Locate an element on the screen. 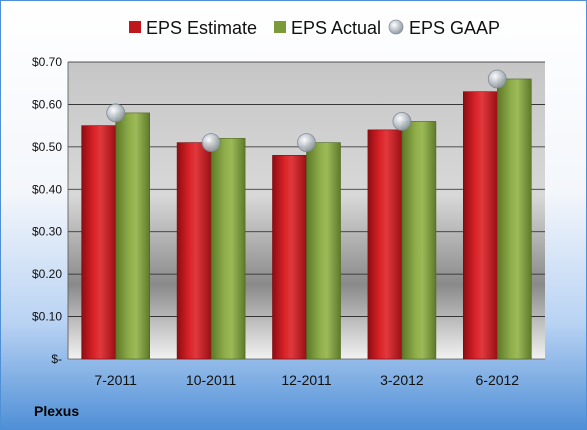  x-category-label: 10-2011 is located at coordinates (211, 380).